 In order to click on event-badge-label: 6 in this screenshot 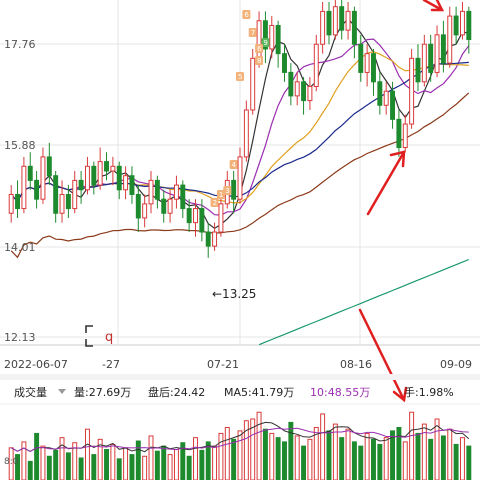, I will do `click(259, 49)`.